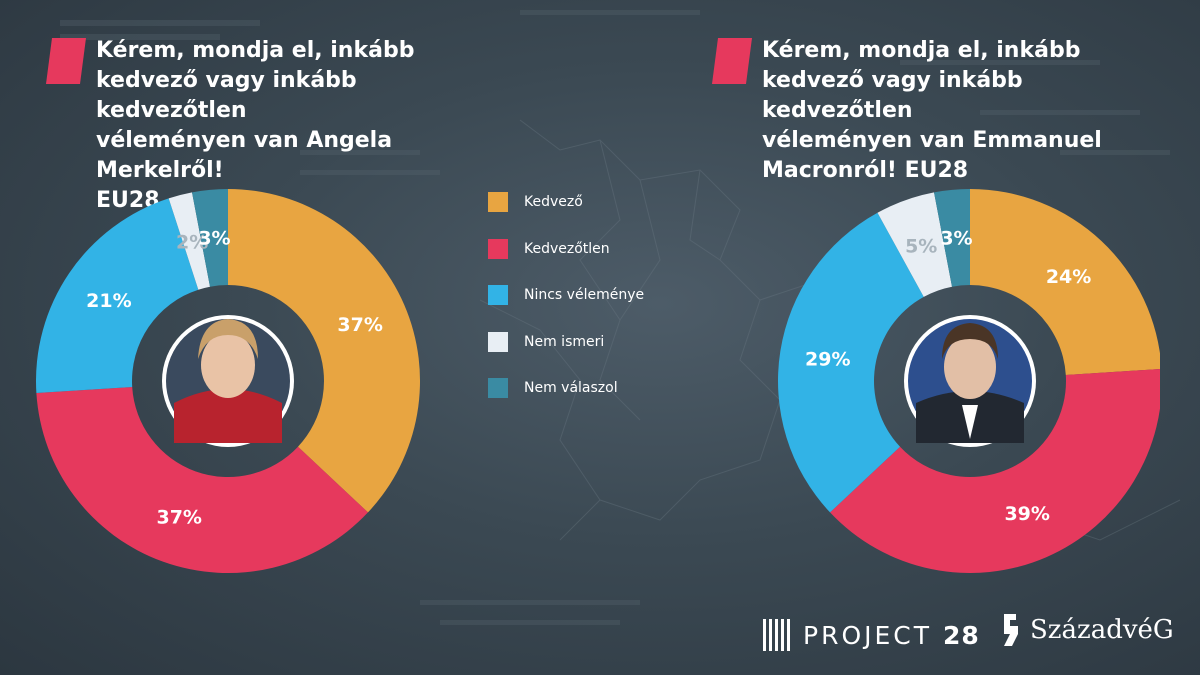 Image resolution: width=1200 pixels, height=675 pixels. I want to click on legend-label: Nem ismeri, so click(564, 341).